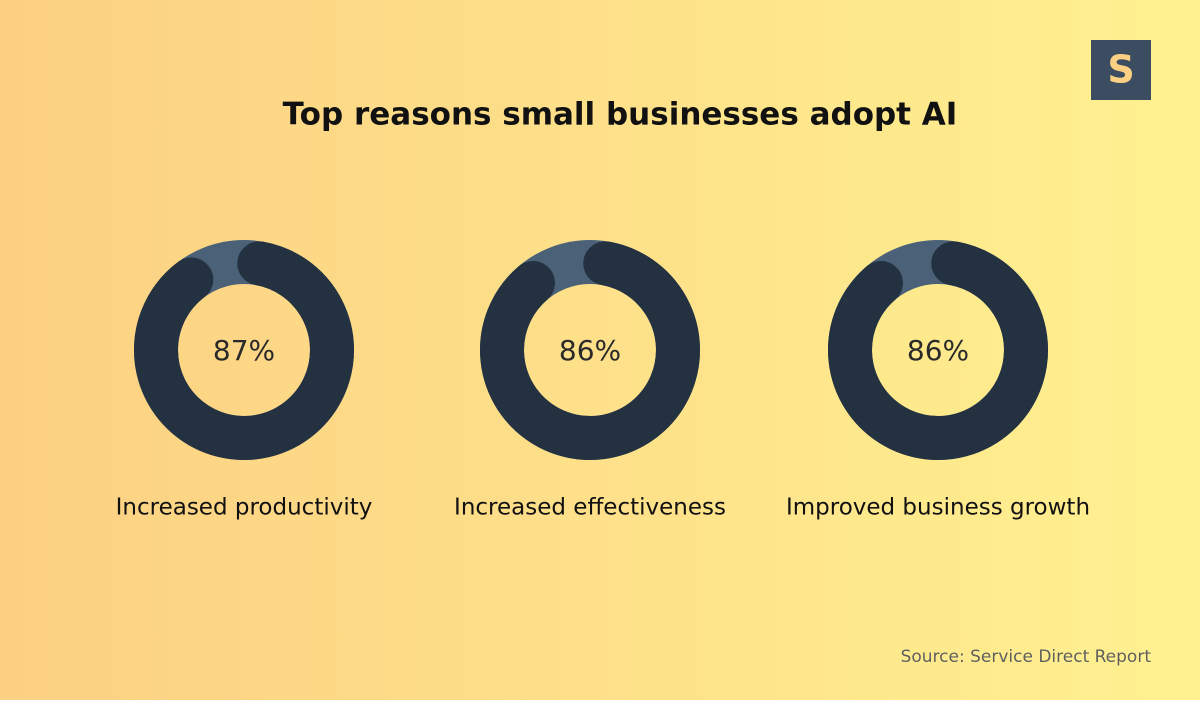 The image size is (1200, 704). What do you see at coordinates (244, 508) in the screenshot?
I see `category-label: Increased productivity` at bounding box center [244, 508].